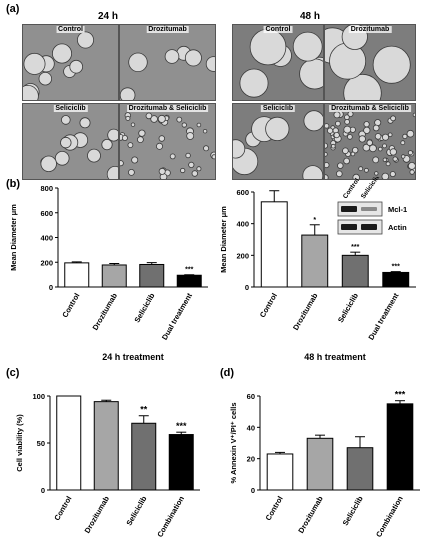 The width and height of the screenshot is (427, 550). I want to click on y-tick-label: 800, so click(46, 188).